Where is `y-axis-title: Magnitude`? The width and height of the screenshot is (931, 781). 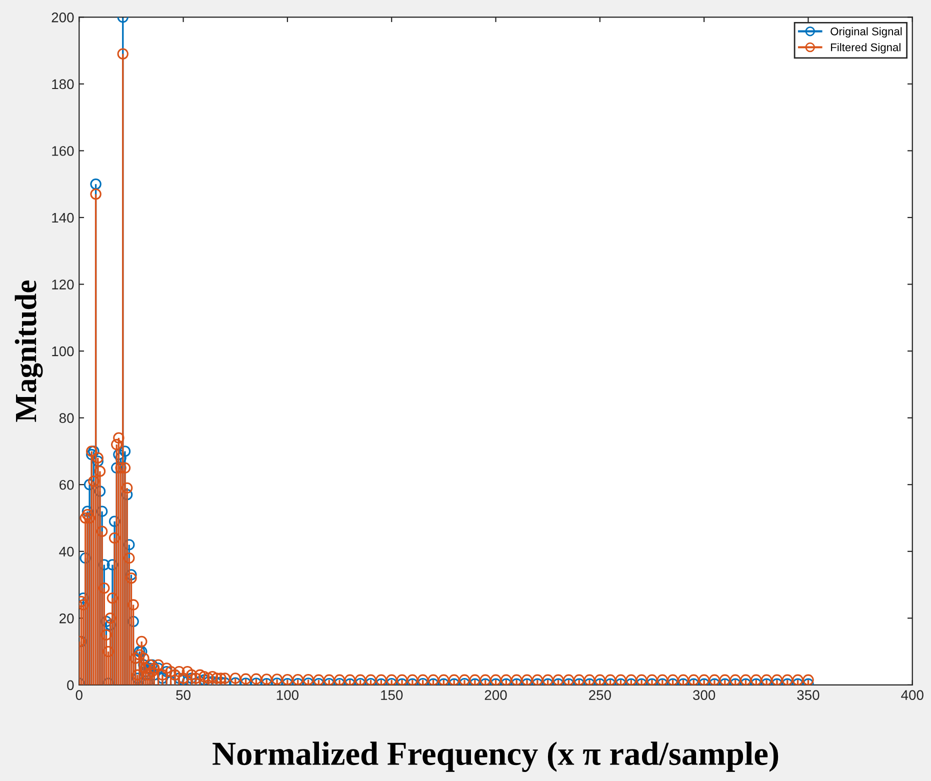
y-axis-title: Magnitude is located at coordinates (28, 351).